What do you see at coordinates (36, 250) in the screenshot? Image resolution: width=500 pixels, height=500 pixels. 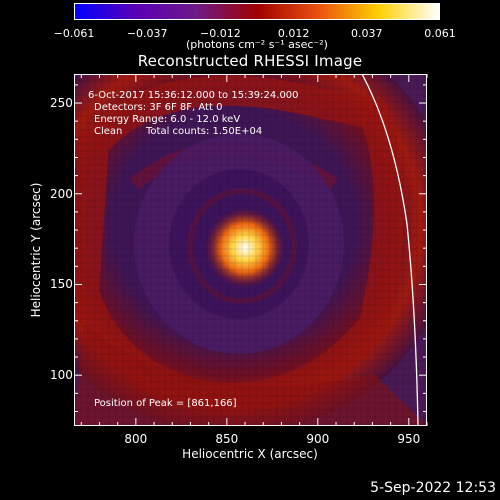 I see `y-axis-label: Heliocentric Y (arcsec)` at bounding box center [36, 250].